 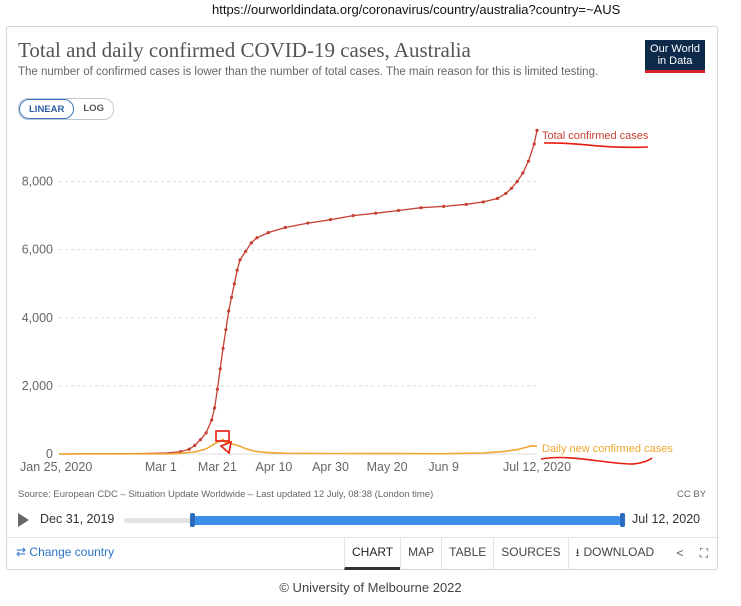 What do you see at coordinates (330, 467) in the screenshot?
I see `x-tick-label: Apr 30` at bounding box center [330, 467].